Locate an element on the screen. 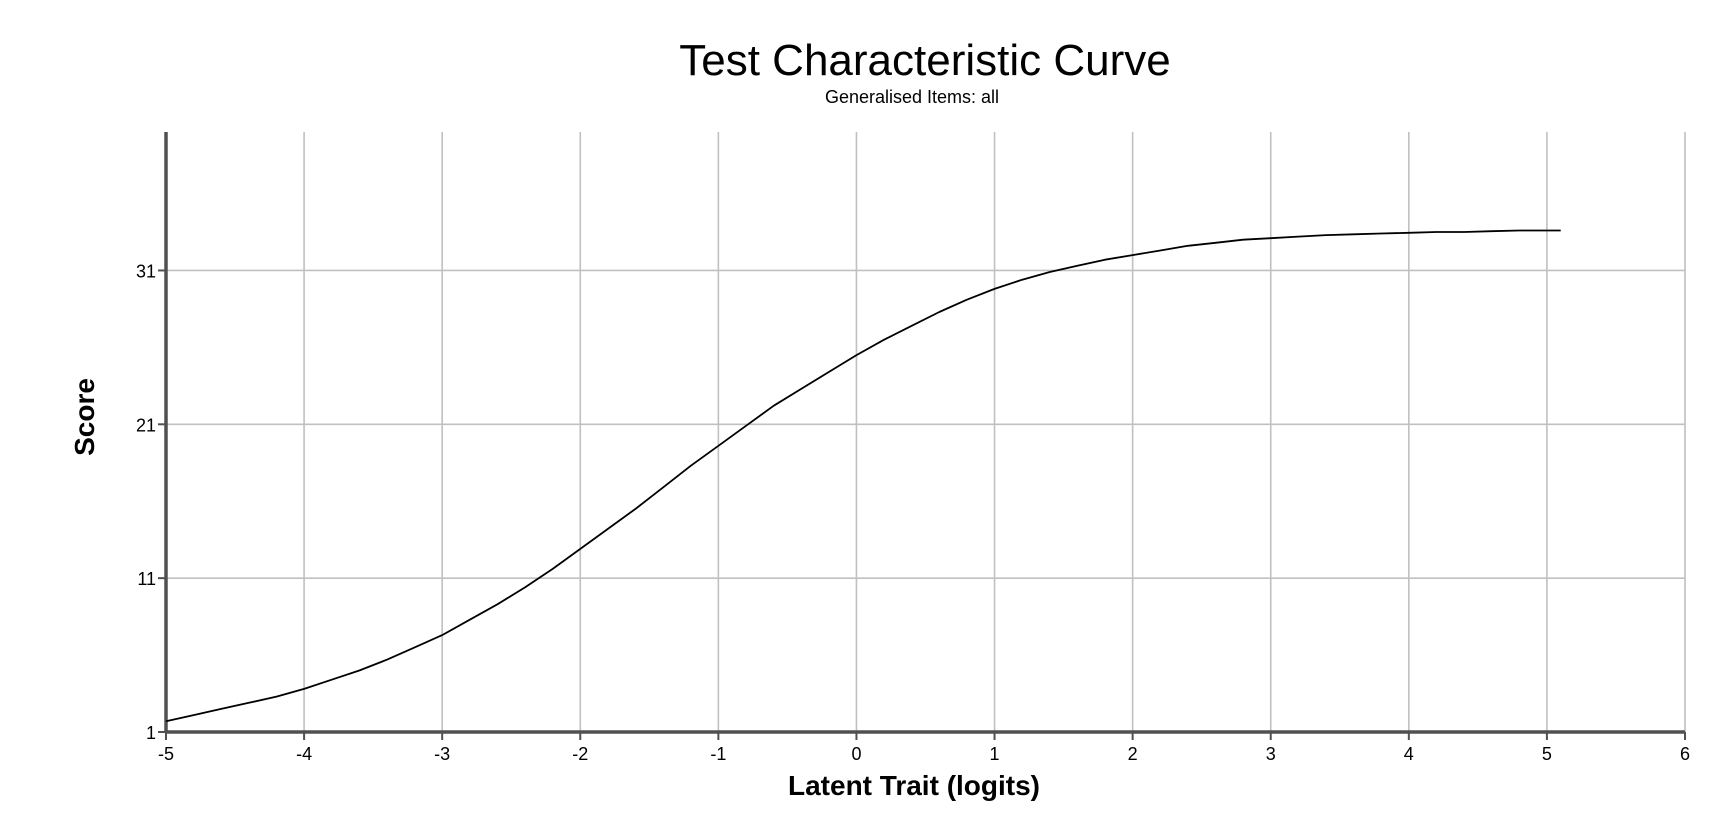 The image size is (1731, 824). x-tick-label: 3 is located at coordinates (1271, 754).